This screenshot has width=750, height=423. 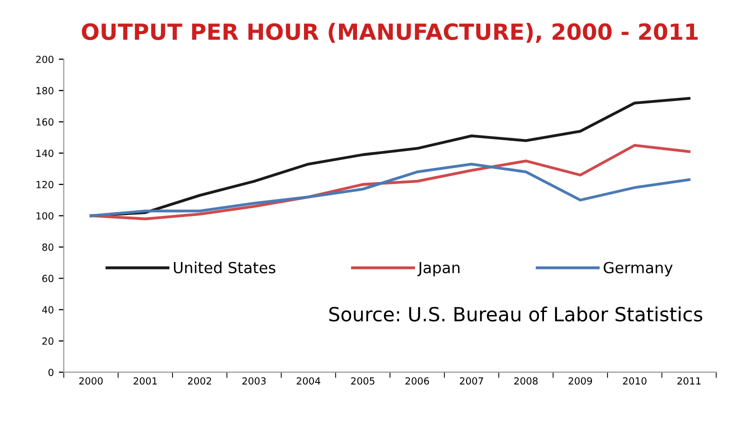 What do you see at coordinates (308, 381) in the screenshot?
I see `x-tick-label: 2004` at bounding box center [308, 381].